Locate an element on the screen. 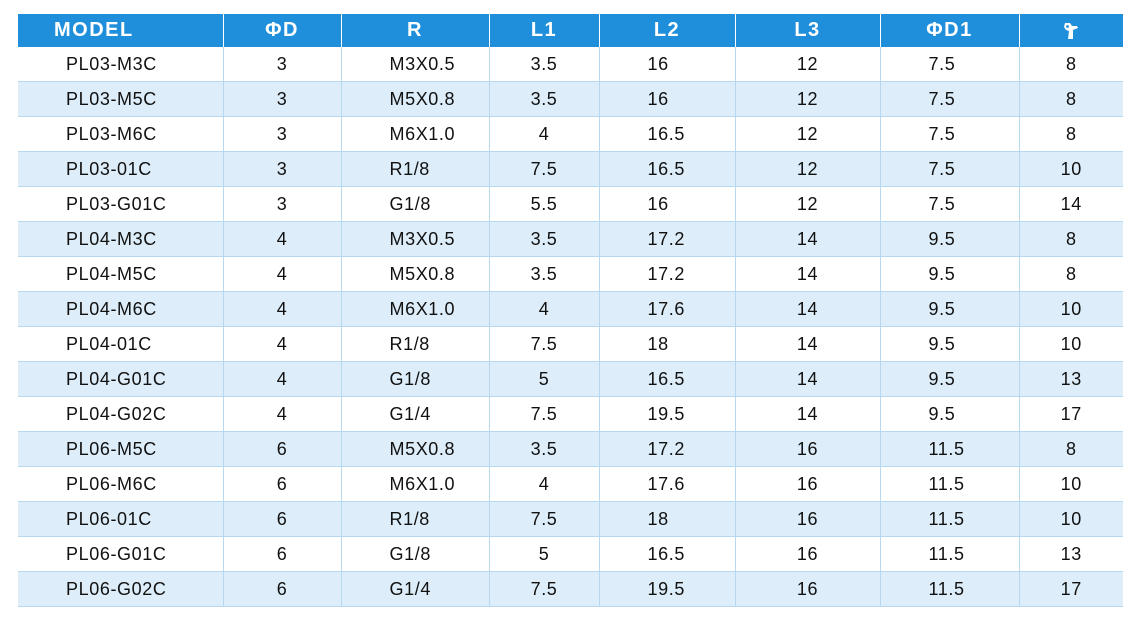  table-row: PL04-M5C 4 M5X0.8 3.5 17.2 14 9.5 8 is located at coordinates (570, 274).